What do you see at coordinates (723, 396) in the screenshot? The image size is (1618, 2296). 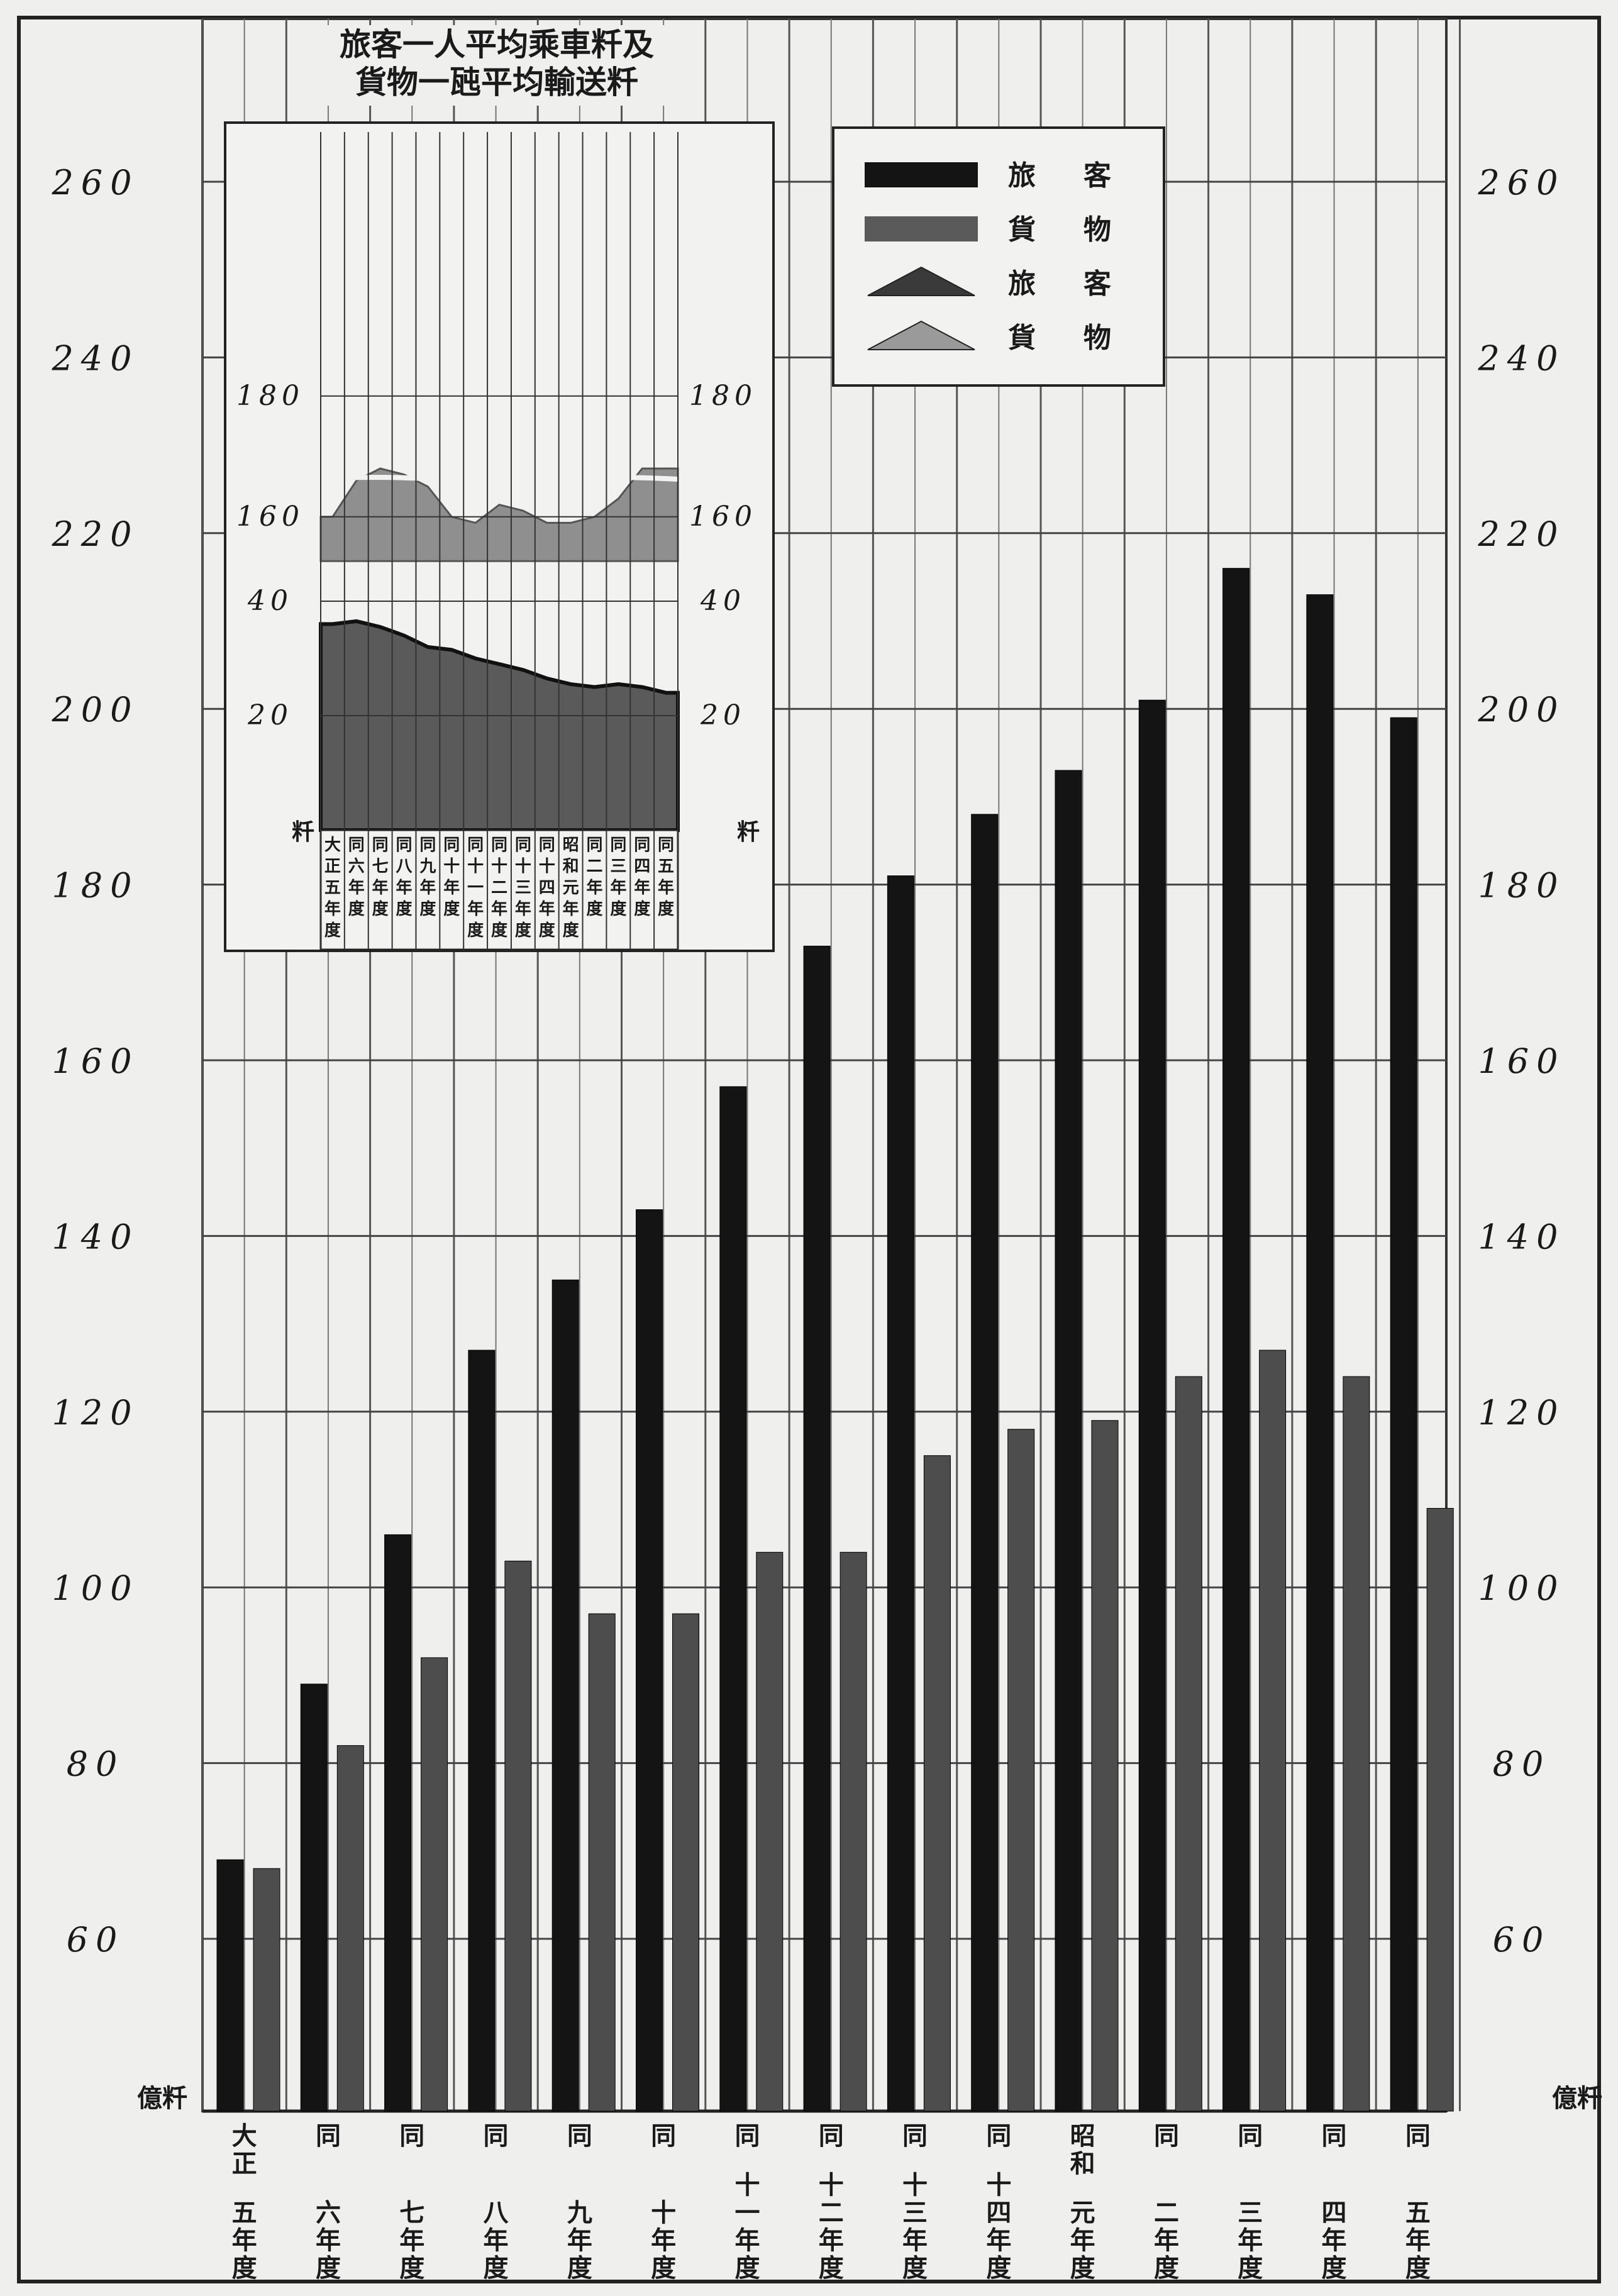 I see `inset-y-tick-right: 180` at bounding box center [723, 396].